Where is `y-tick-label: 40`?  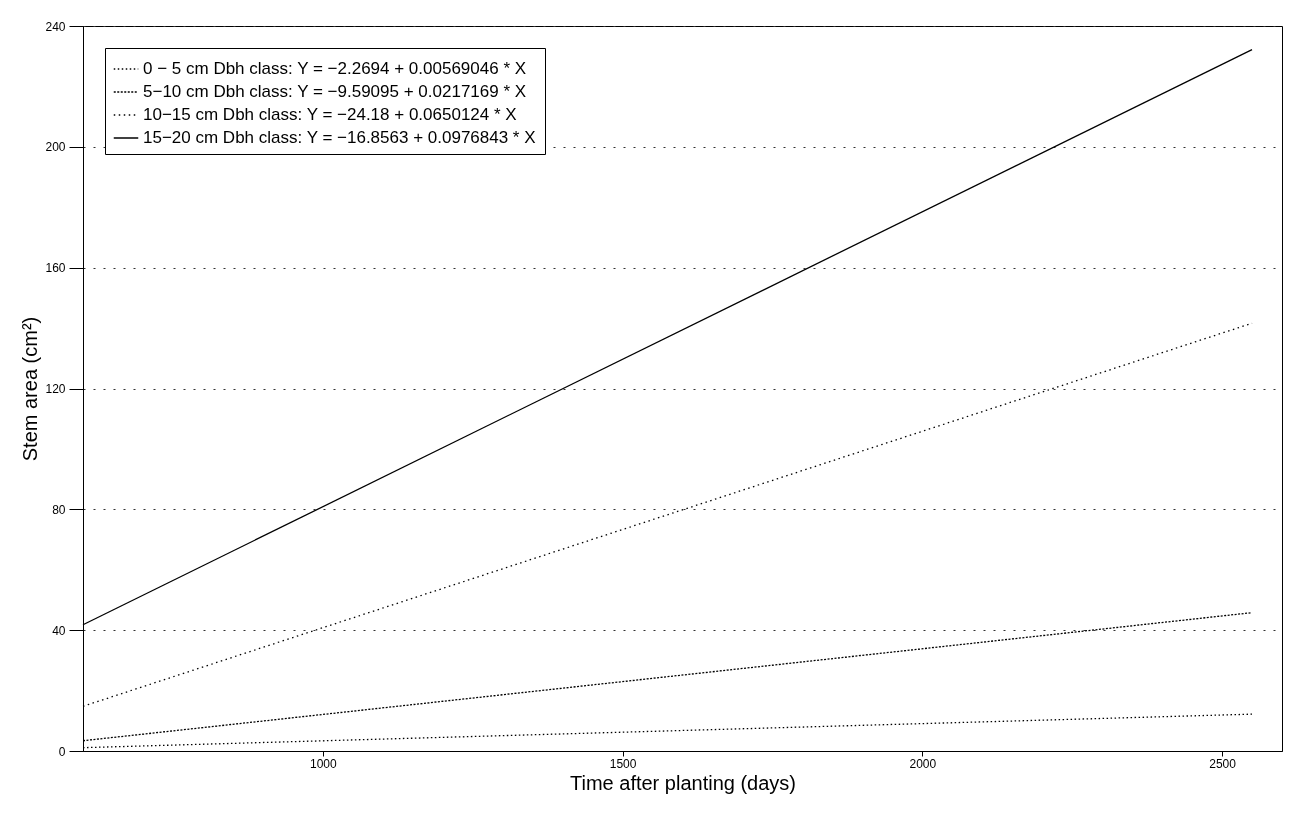 y-tick-label: 40 is located at coordinates (59, 630).